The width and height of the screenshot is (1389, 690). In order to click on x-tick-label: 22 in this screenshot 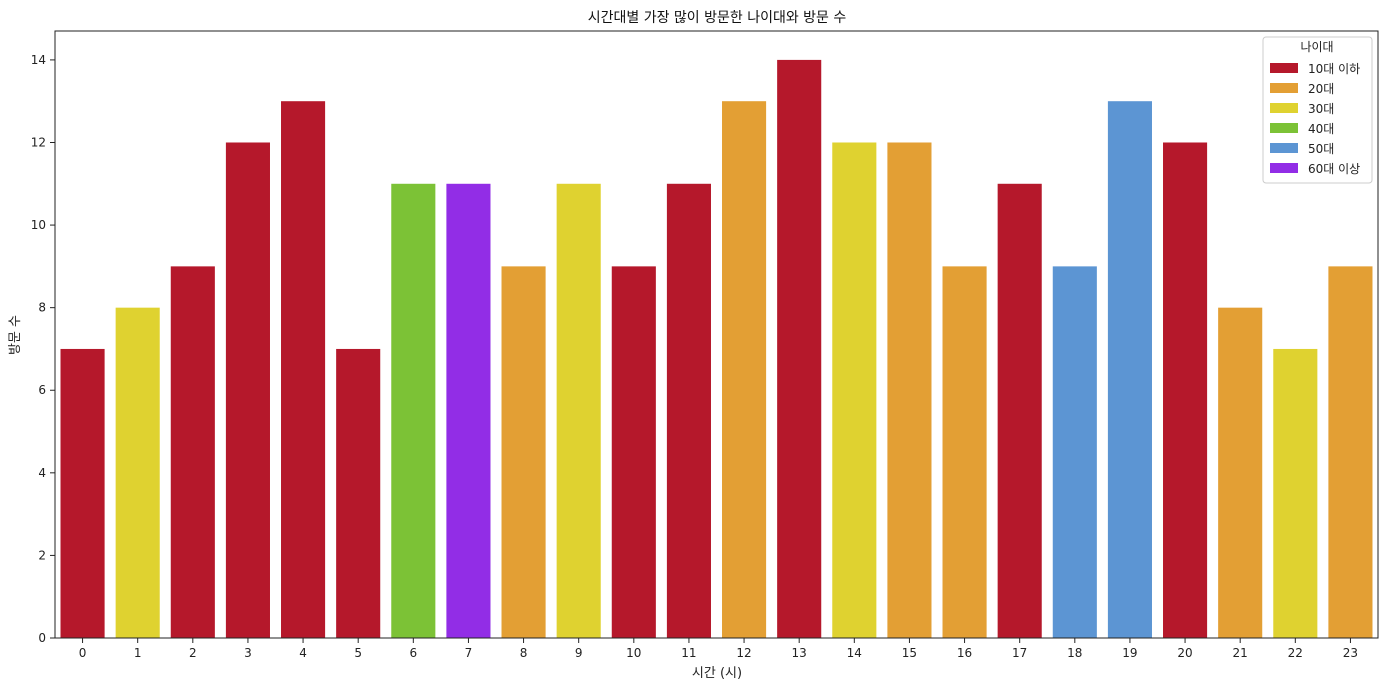, I will do `click(1295, 653)`.